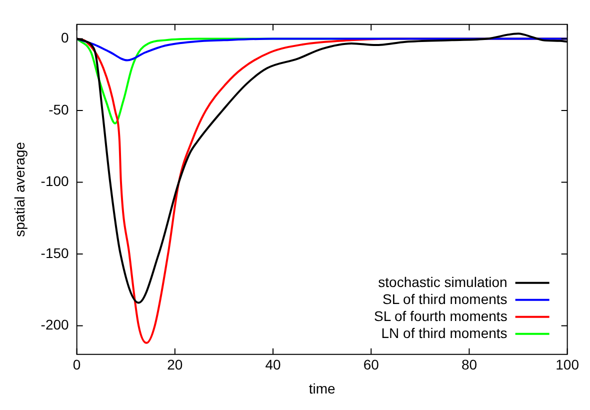 Image resolution: width=590 pixels, height=410 pixels. What do you see at coordinates (443, 282) in the screenshot?
I see `legend-label: stochastic simulation` at bounding box center [443, 282].